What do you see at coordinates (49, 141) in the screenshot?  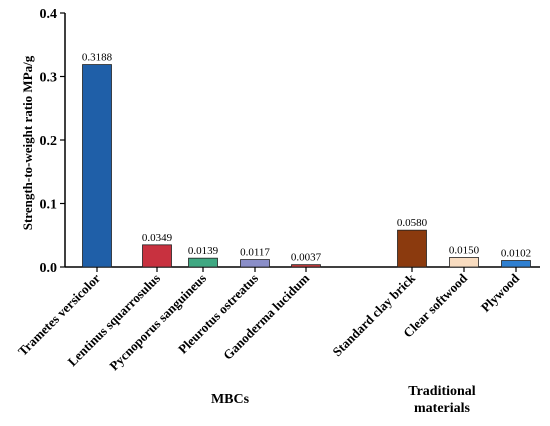 I see `y-tick-label: 0.2` at bounding box center [49, 141].